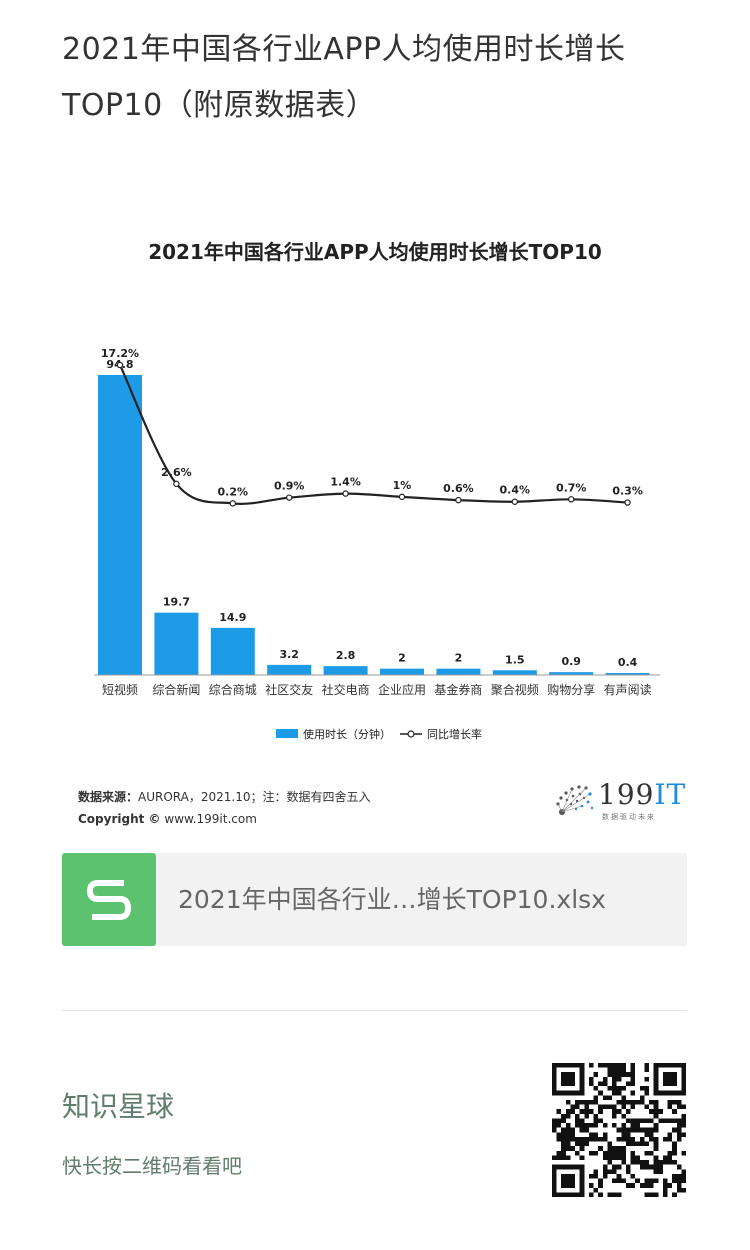 The height and width of the screenshot is (1250, 750). Describe the element at coordinates (571, 487) in the screenshot. I see `growth-data-label: 0.7%` at that location.